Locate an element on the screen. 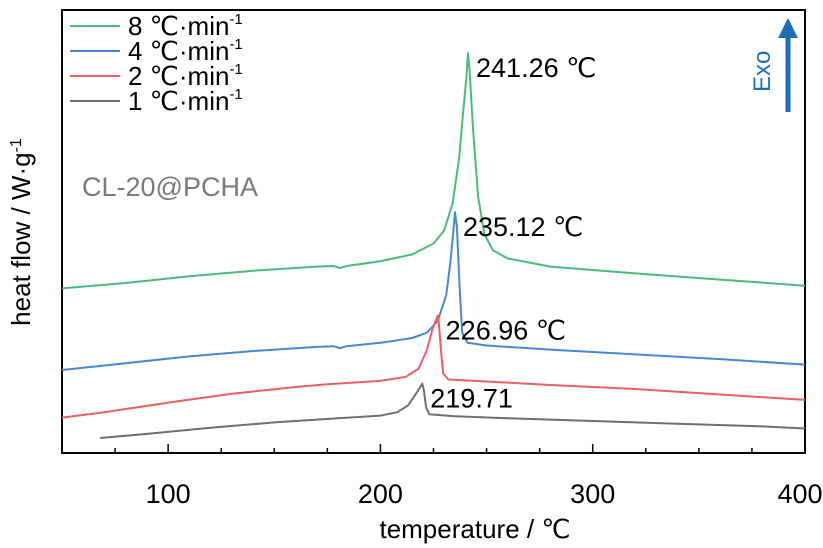  exo-arrow-head is located at coordinates (788, 28).